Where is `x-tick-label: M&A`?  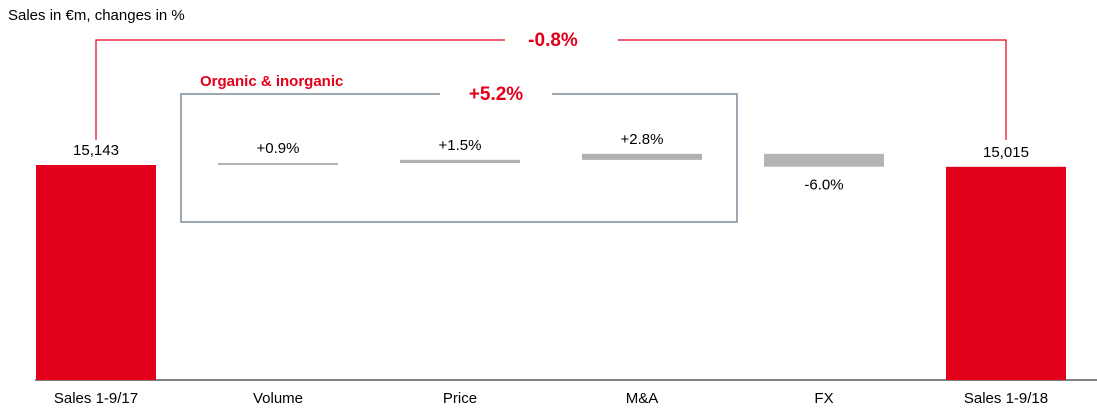 x-tick-label: M&A is located at coordinates (642, 398).